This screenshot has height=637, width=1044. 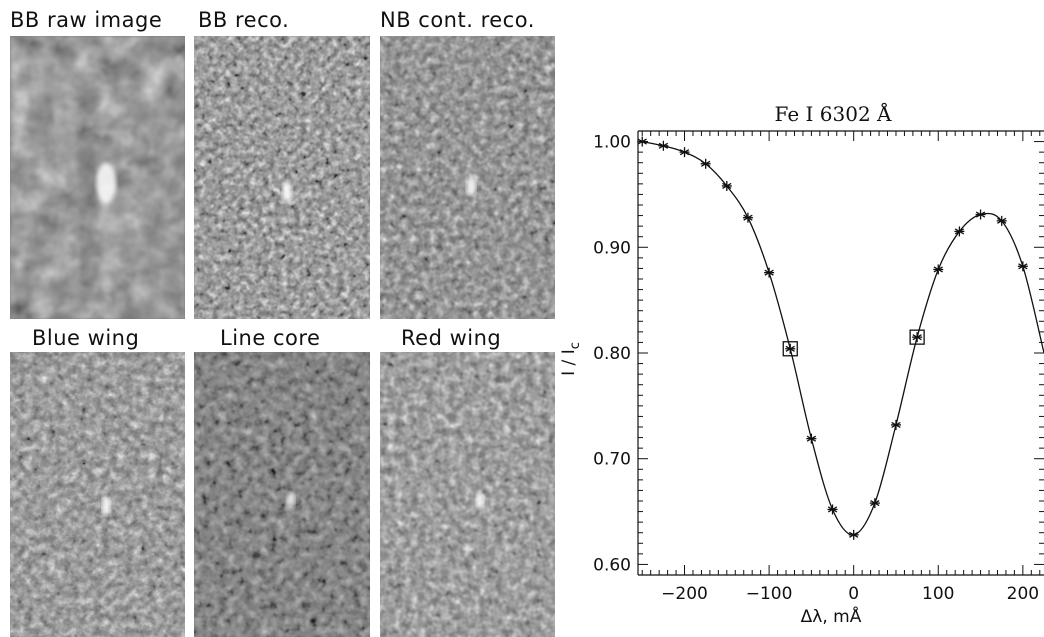 I want to click on y-tick-label: 1.00, so click(x=612, y=143).